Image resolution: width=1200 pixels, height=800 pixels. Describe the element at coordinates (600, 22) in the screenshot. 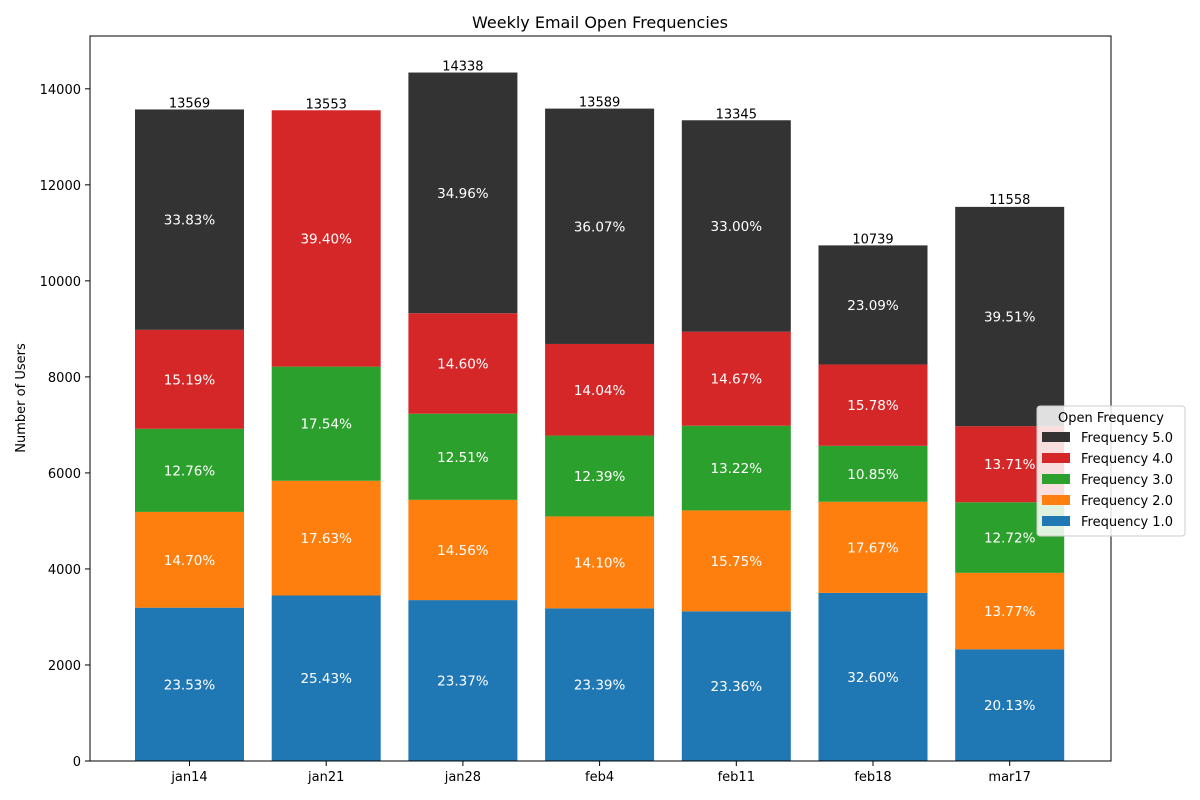

I see `chart-title: Weekly Email Open Frequencies` at that location.